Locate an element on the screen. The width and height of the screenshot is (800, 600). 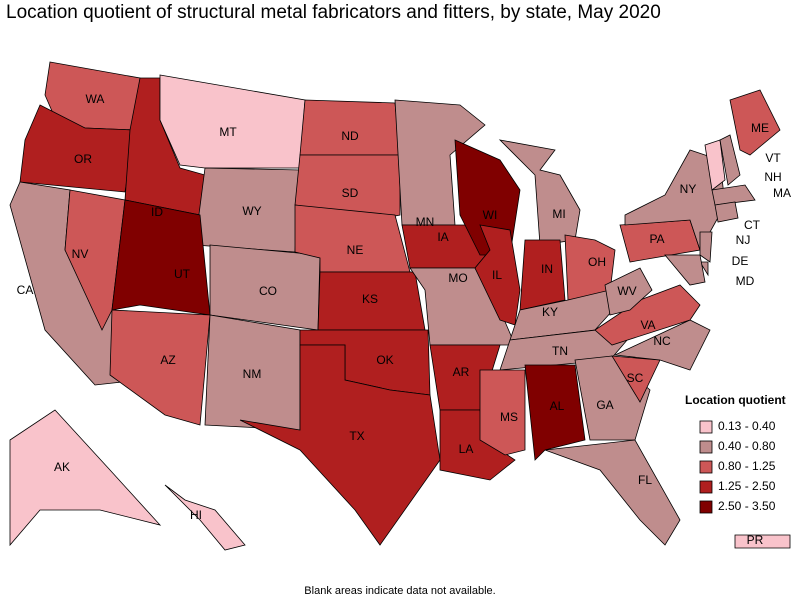
state-label: NE is located at coordinates (355, 250).